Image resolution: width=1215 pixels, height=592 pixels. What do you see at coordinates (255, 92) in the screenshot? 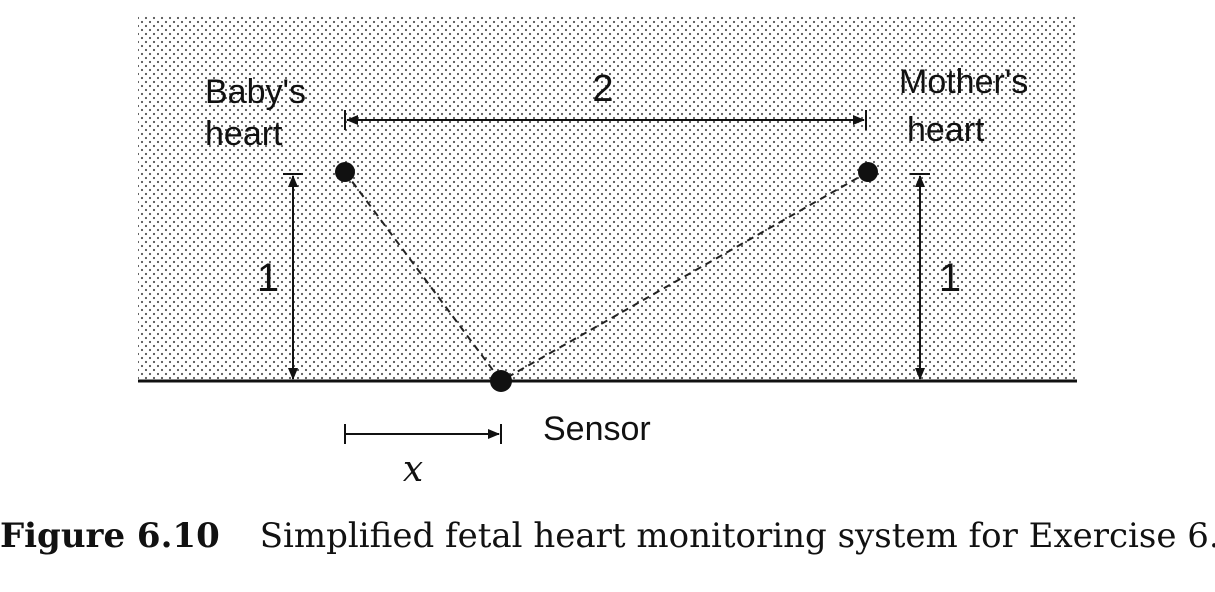
I see `baby-heart-label-line1: Baby's` at bounding box center [255, 92].